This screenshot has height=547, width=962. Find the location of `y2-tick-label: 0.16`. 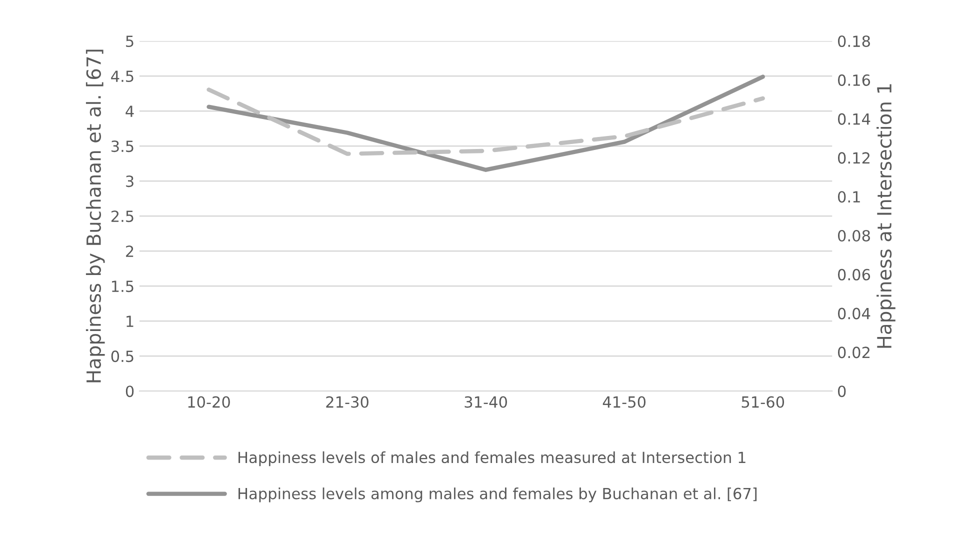

y2-tick-label: 0.16 is located at coordinates (854, 80).